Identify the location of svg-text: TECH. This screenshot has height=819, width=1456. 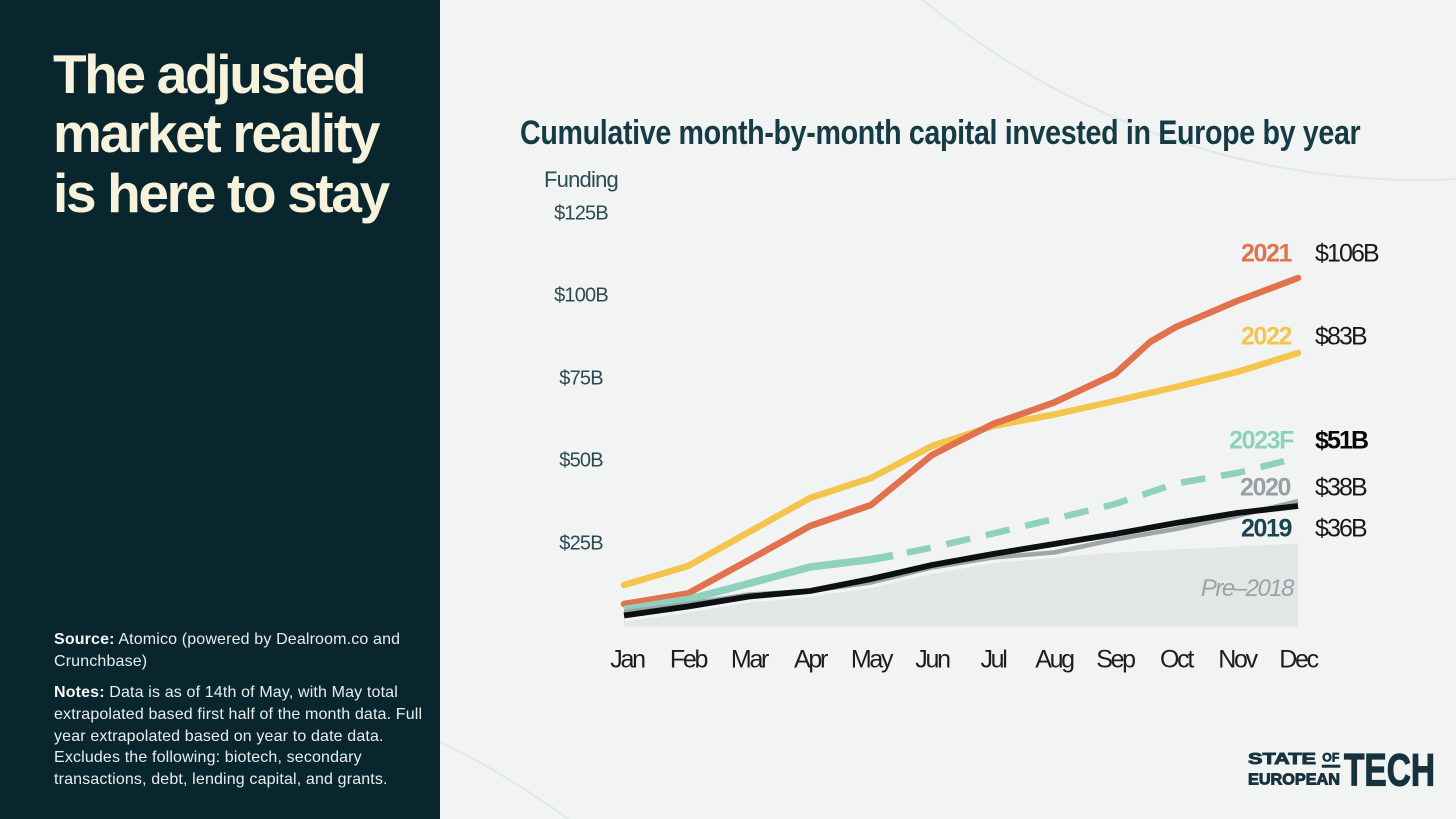
(1389, 769).